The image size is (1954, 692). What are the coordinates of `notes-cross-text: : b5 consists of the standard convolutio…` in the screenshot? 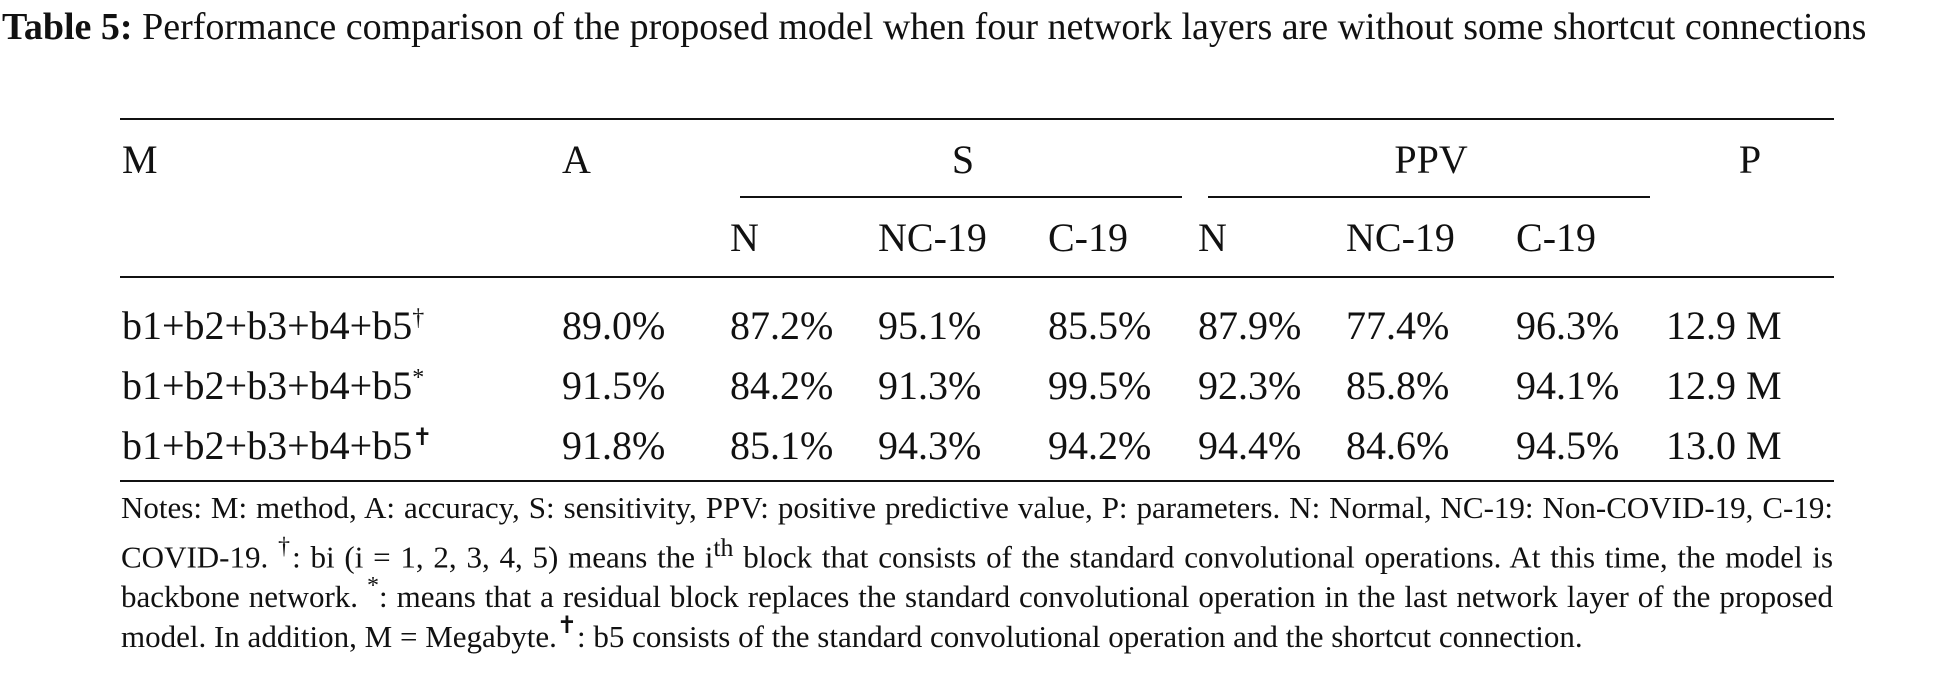 It's located at (1080, 637).